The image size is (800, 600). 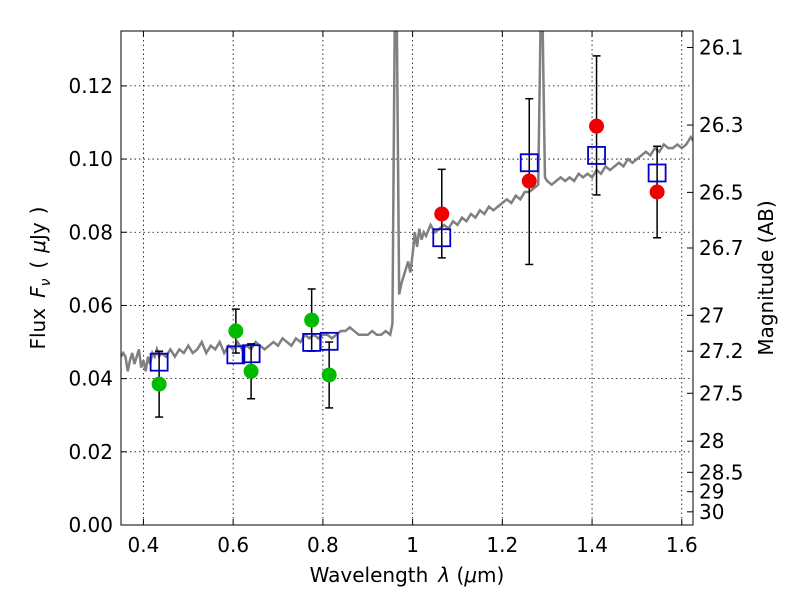 I want to click on y2-tick-label: 27.5, so click(x=721, y=393).